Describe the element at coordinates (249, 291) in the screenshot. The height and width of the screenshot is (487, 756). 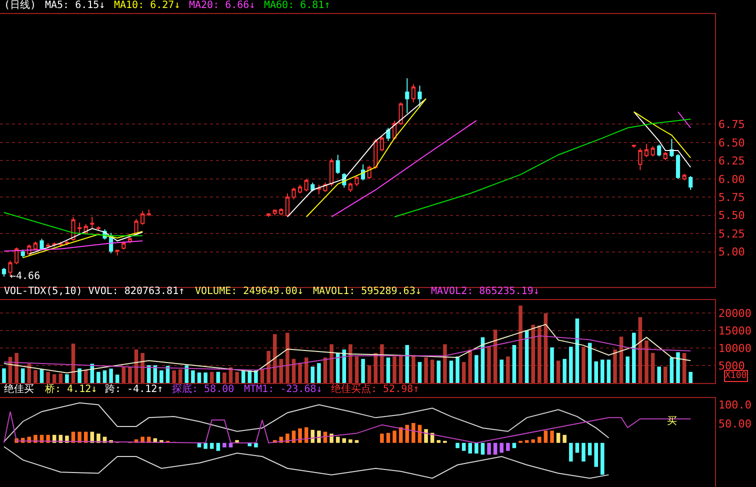
I see `annotation: VOLUME: 249649.00↓` at that location.